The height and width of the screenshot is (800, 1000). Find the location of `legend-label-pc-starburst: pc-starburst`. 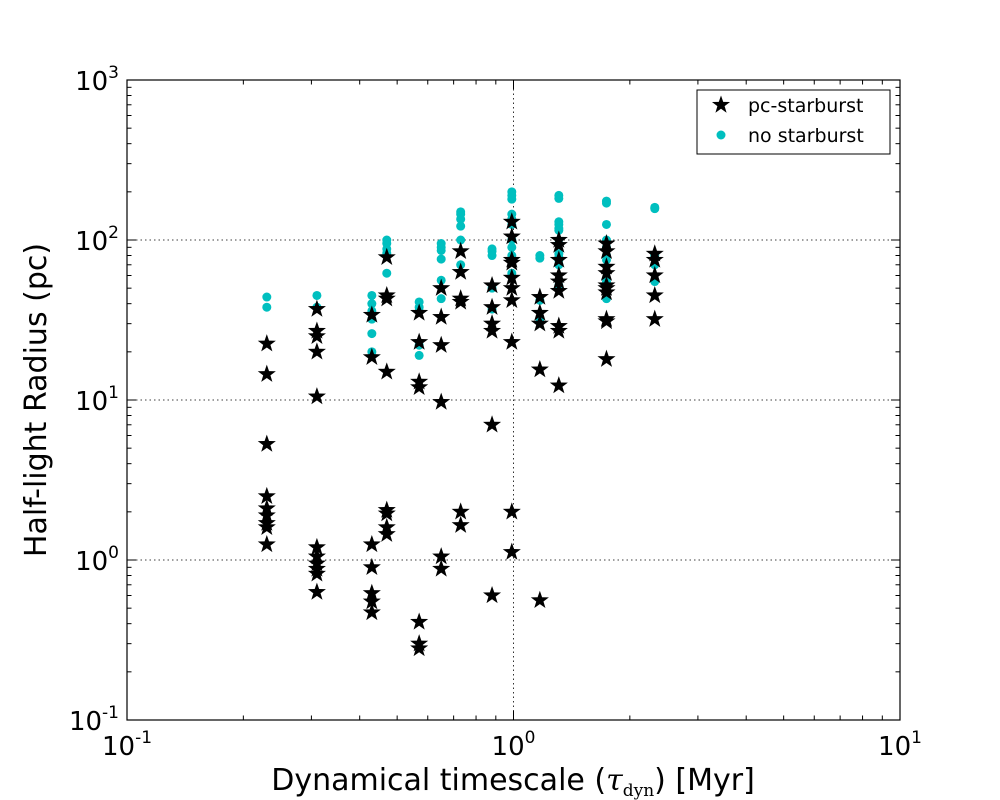

legend-label-pc-starburst: pc-starburst is located at coordinates (805, 106).